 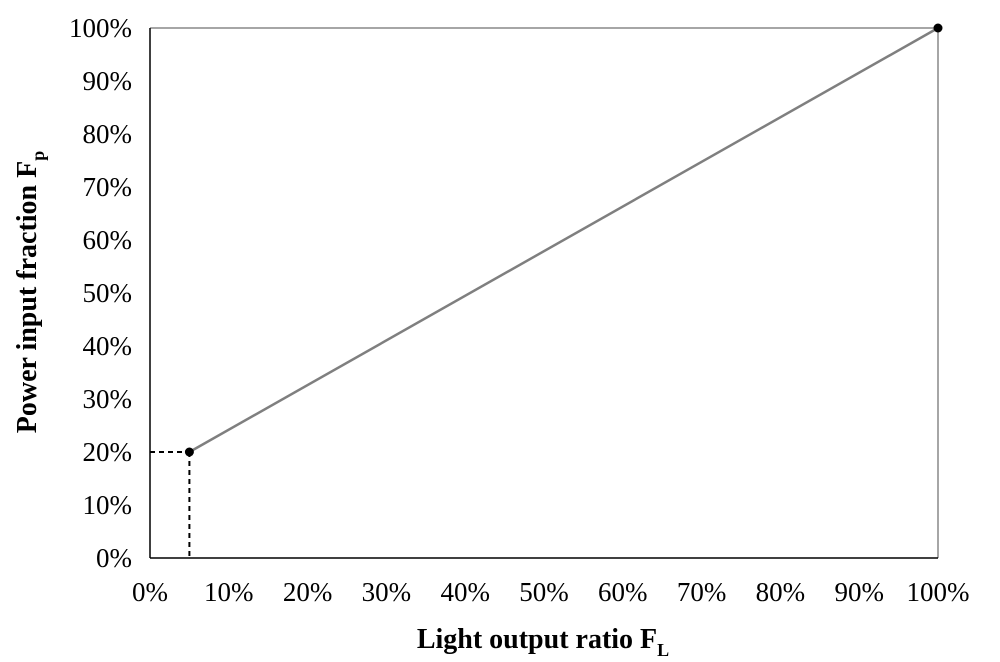 I want to click on y-tick-label: 0%, so click(x=114, y=558).